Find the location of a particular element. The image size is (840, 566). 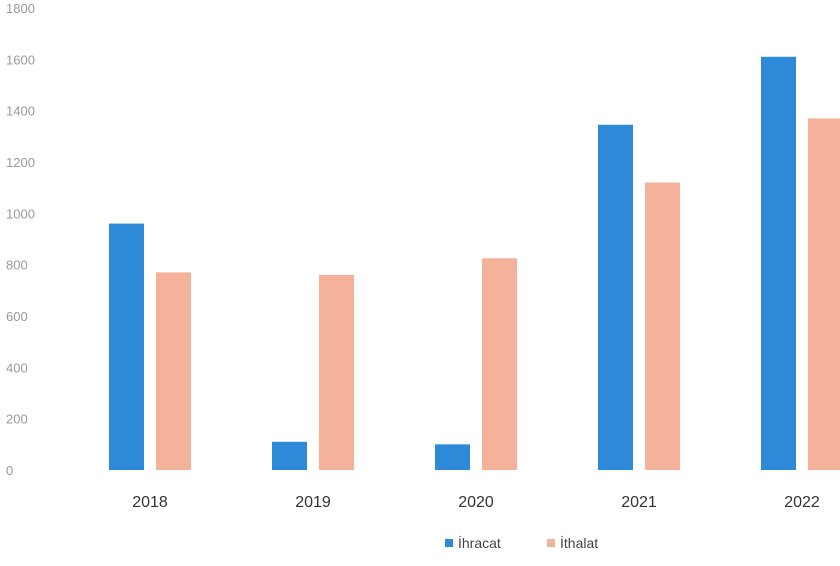

y-tick-label: 1200 is located at coordinates (20, 162).